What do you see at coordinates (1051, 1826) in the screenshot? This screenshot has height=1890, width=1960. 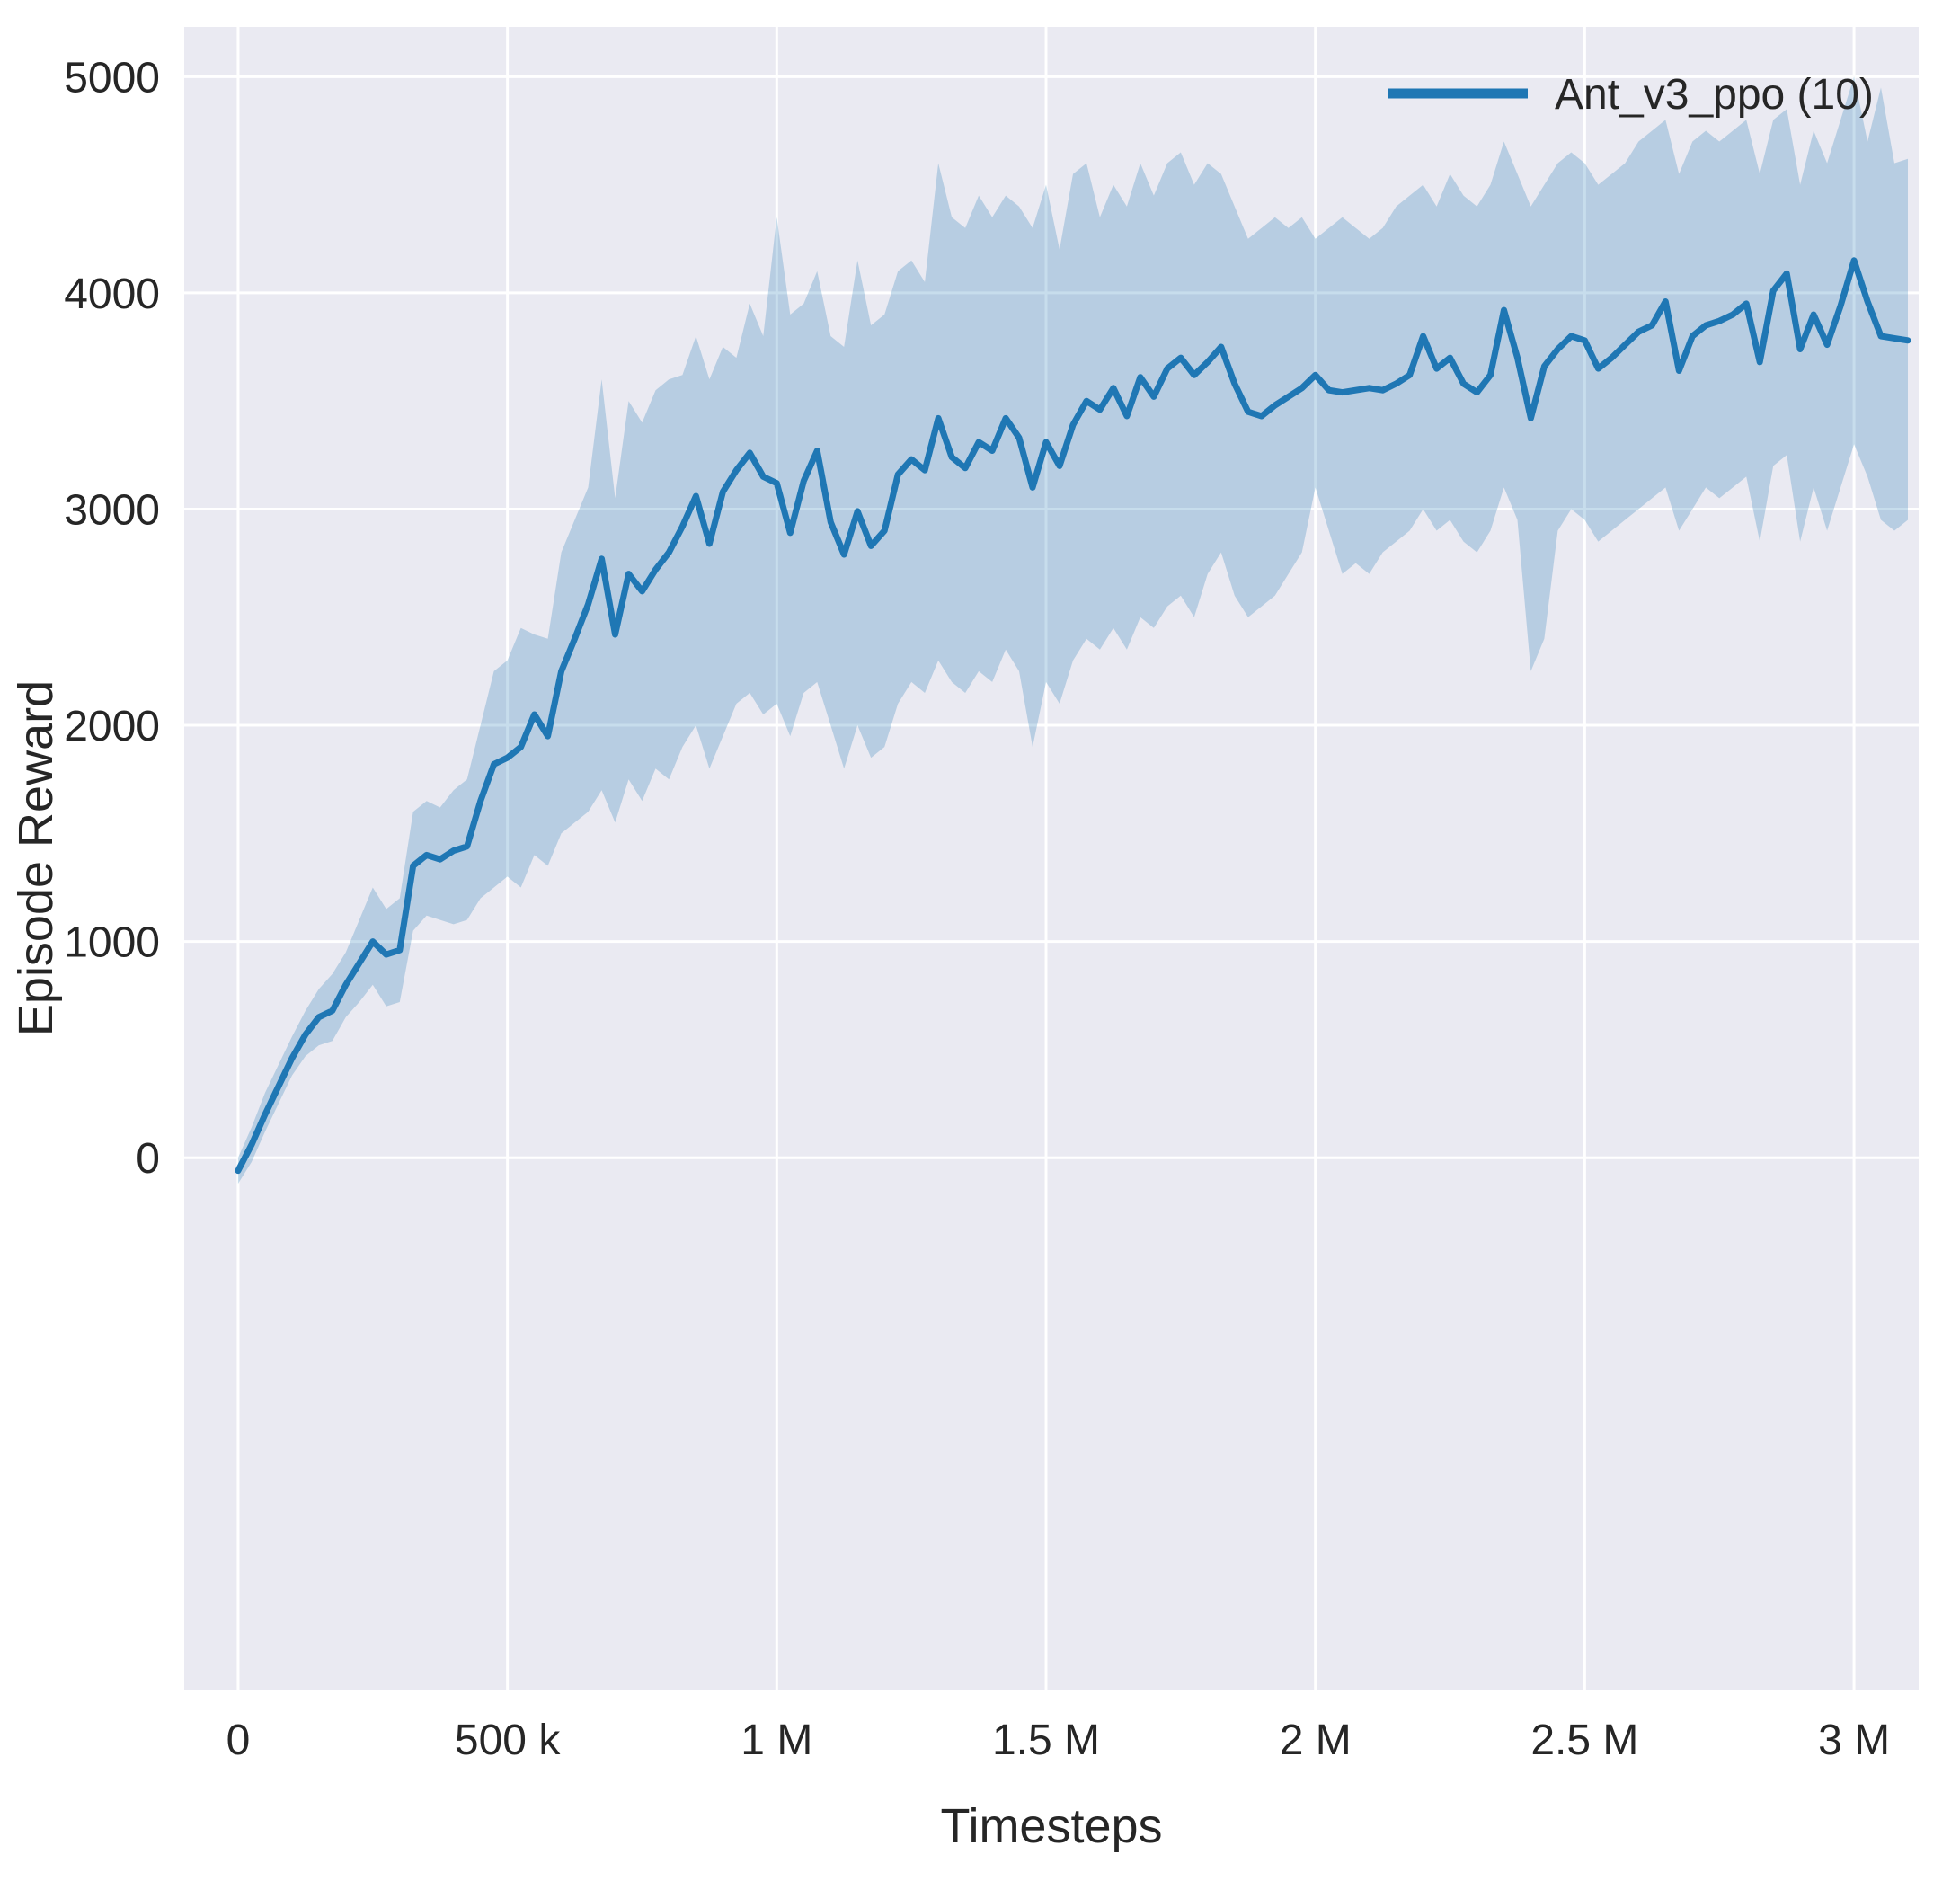 I see `x-axis-label: Timesteps` at bounding box center [1051, 1826].